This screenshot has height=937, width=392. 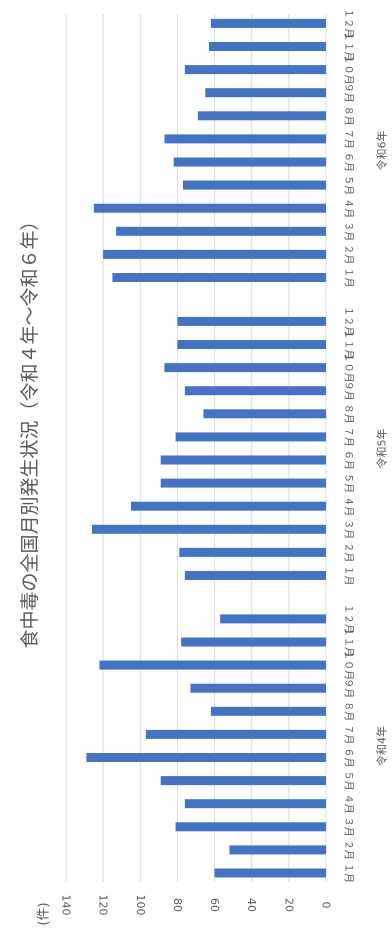 What do you see at coordinates (251, 905) in the screenshot?
I see `tick-label: 40` at bounding box center [251, 905].